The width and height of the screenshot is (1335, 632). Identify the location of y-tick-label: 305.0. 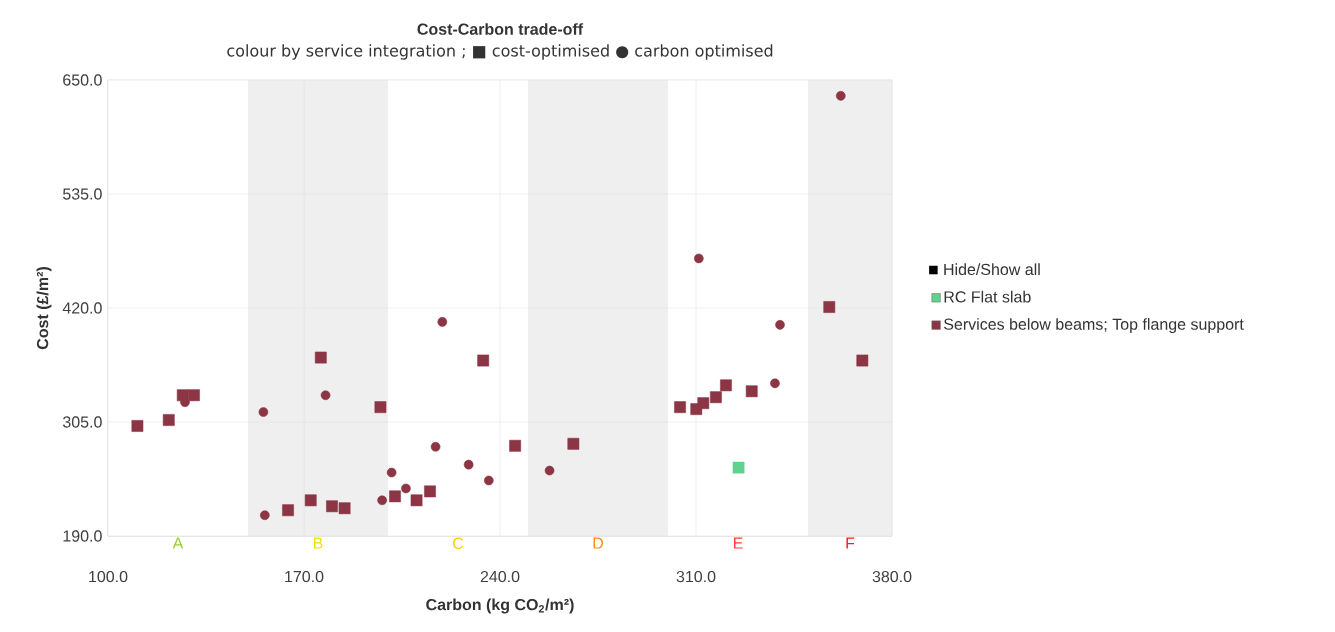
(82, 422).